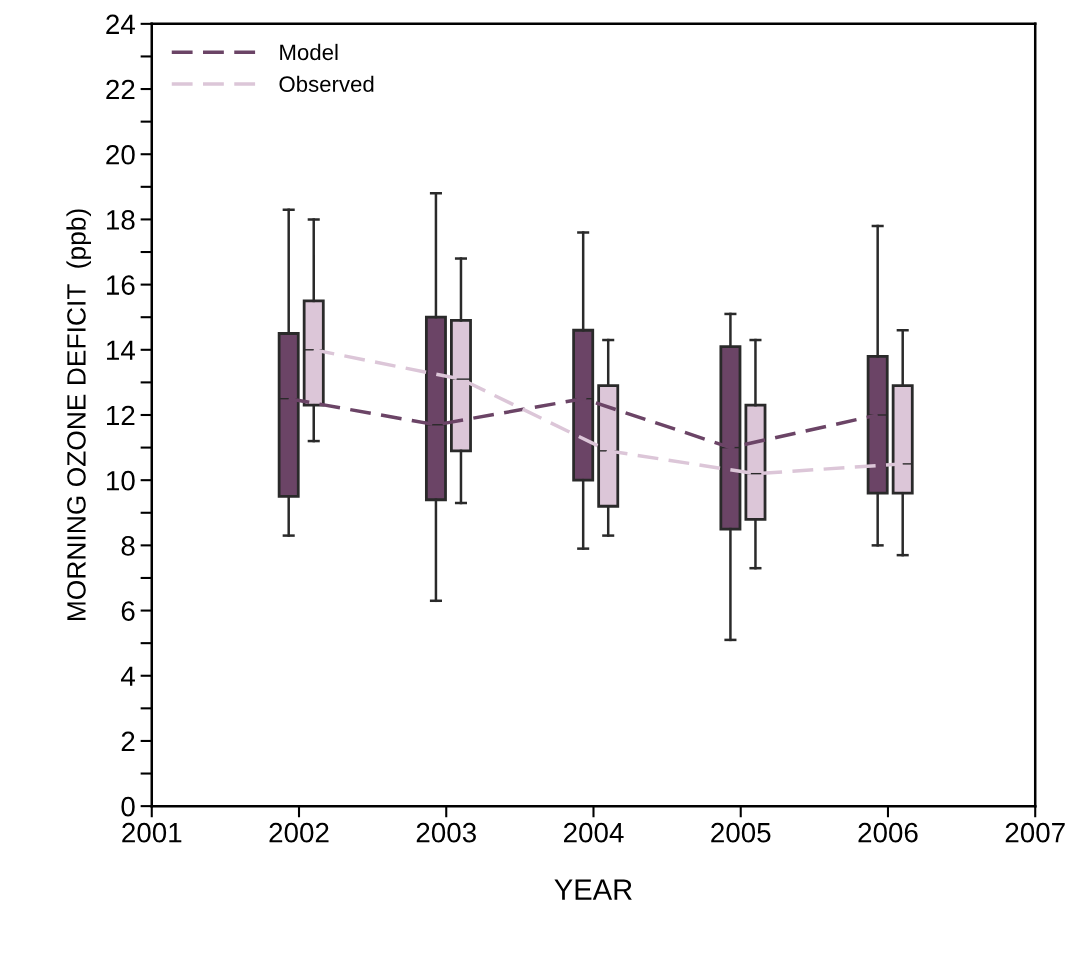  What do you see at coordinates (593, 889) in the screenshot?
I see `x-axis-title: YEAR` at bounding box center [593, 889].